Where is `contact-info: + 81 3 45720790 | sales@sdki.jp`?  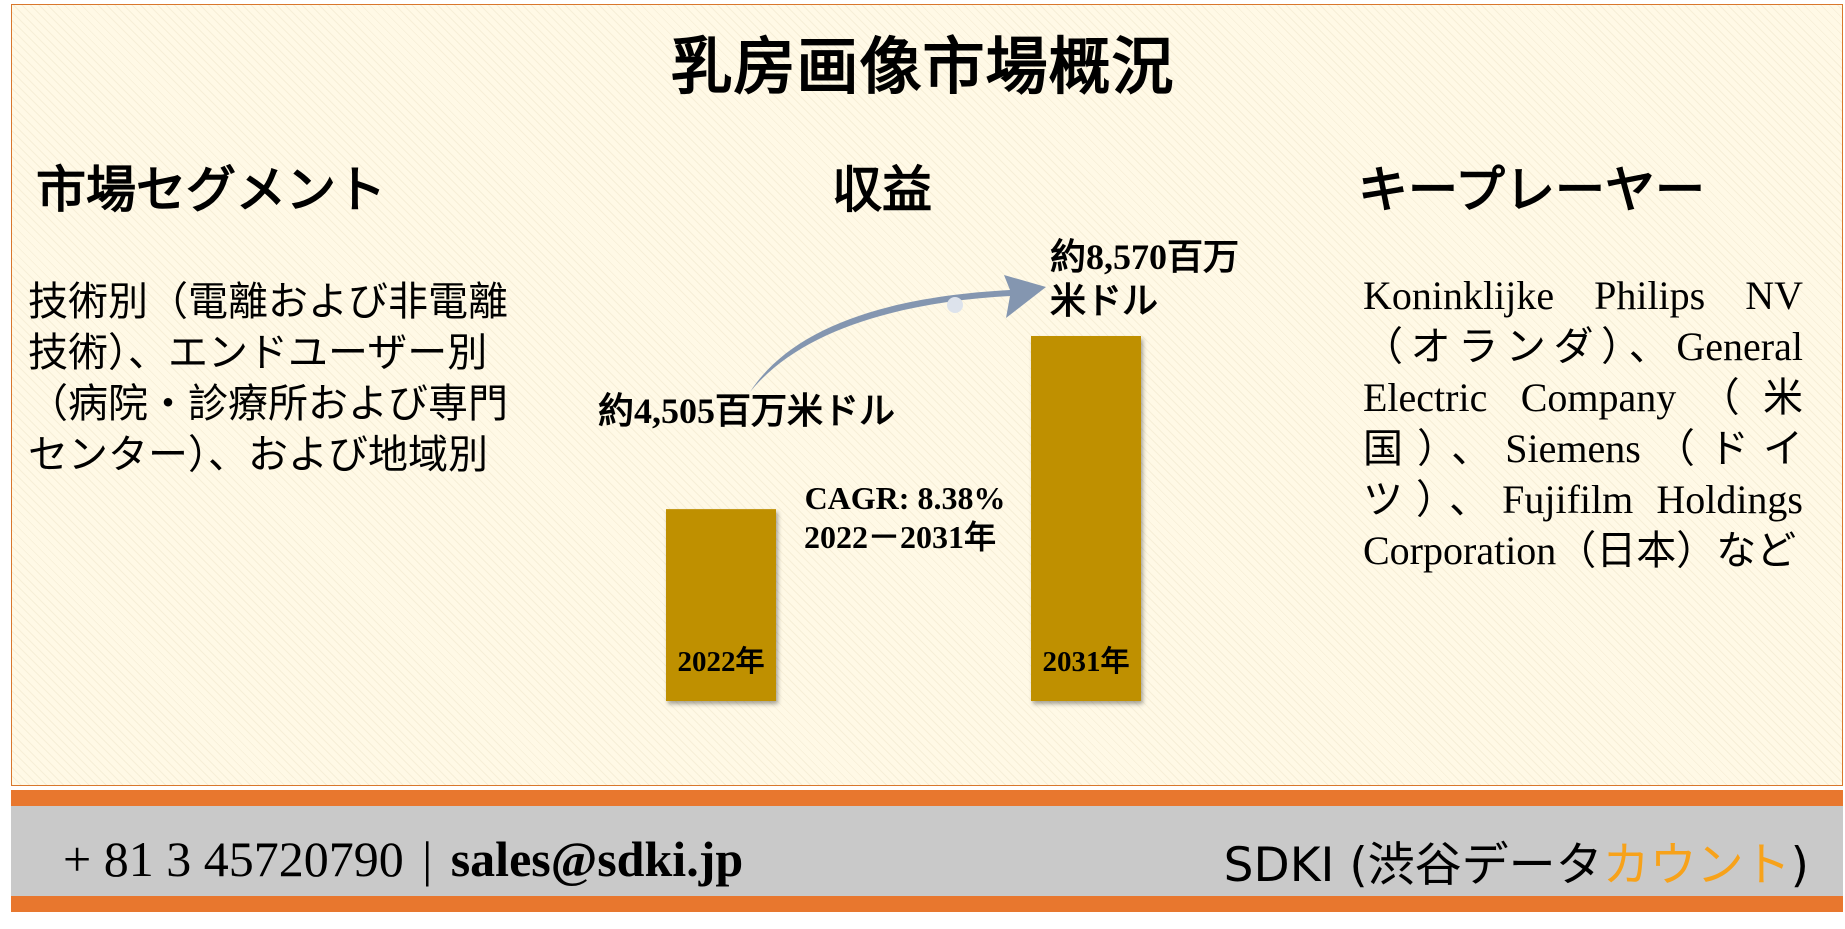
contact-info: + 81 3 45720790 | sales@sdki.jp is located at coordinates (403, 859).